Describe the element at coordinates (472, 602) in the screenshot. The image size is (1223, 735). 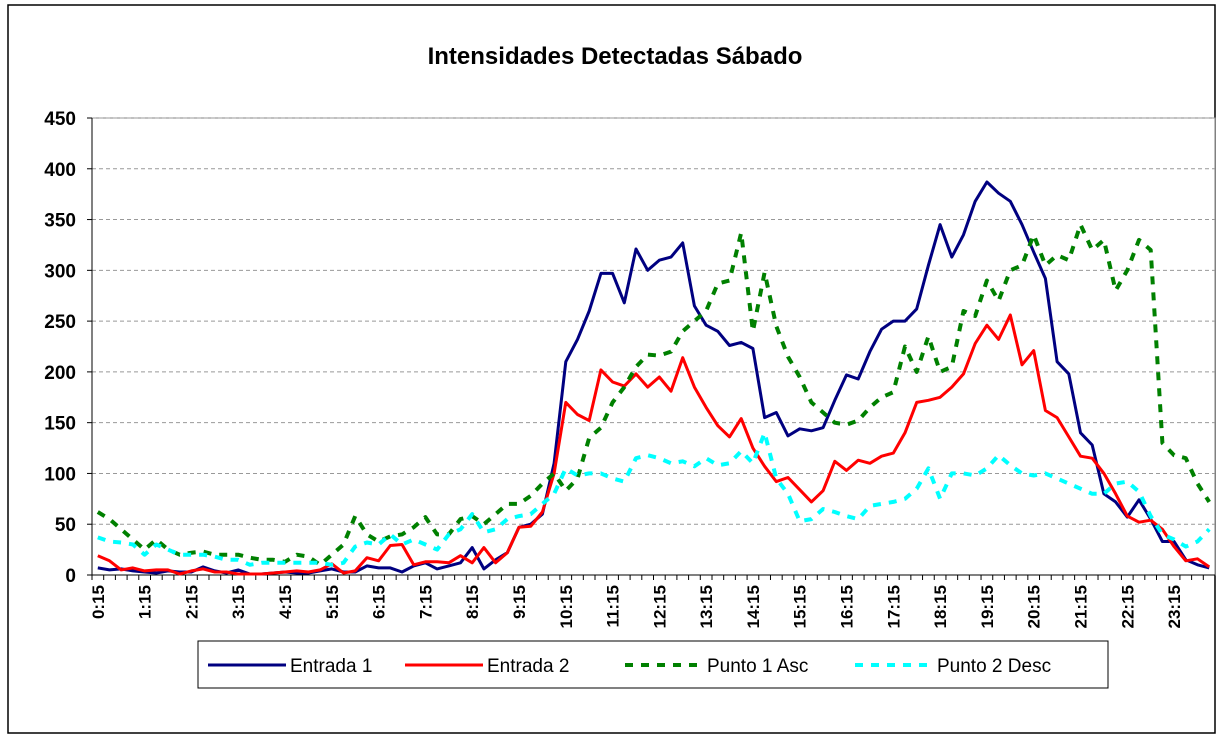
I see `x-tick-label: 8:15` at that location.